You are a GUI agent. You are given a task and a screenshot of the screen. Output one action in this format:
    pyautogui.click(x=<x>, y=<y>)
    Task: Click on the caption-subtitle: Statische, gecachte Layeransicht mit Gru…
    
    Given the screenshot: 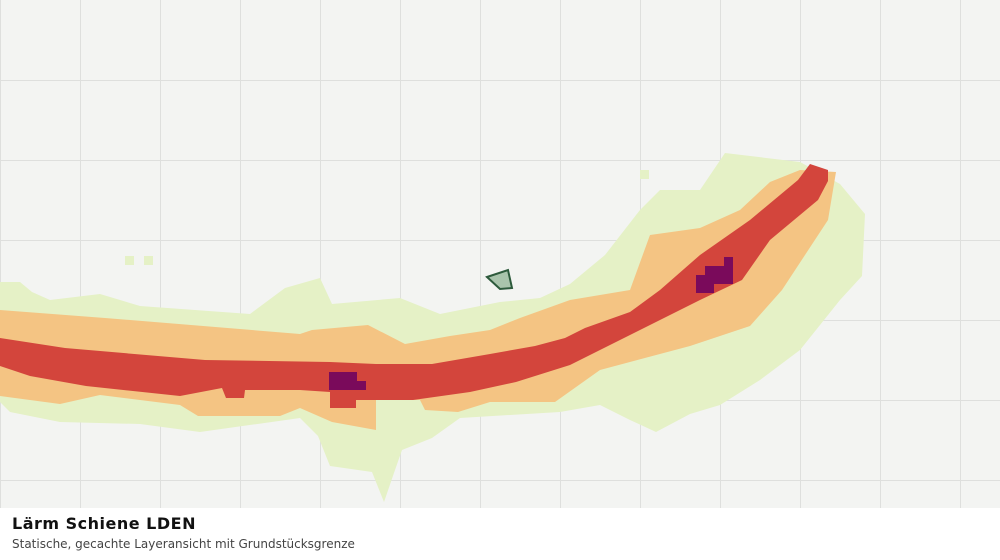 What is the action you would take?
    pyautogui.click(x=183, y=544)
    